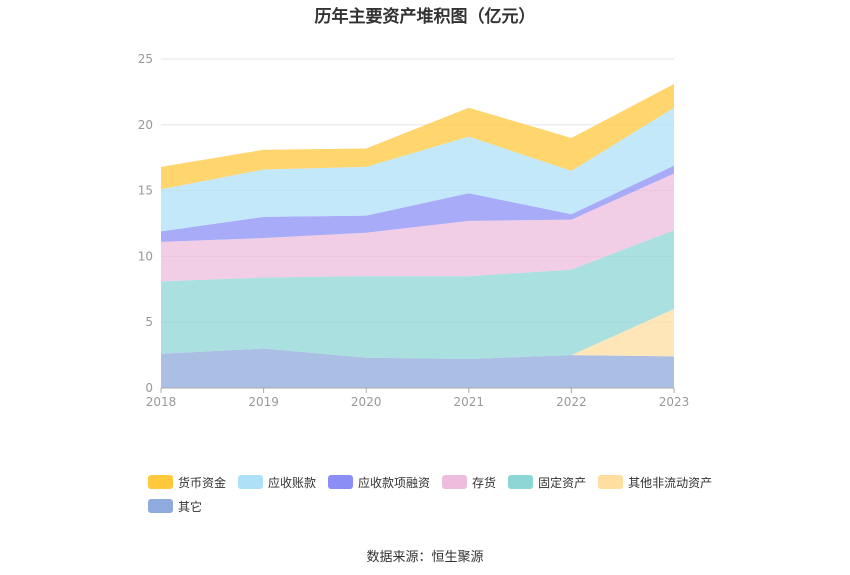 The width and height of the screenshot is (850, 575). Describe the element at coordinates (674, 402) in the screenshot. I see `x-tick-label: 2023` at that location.